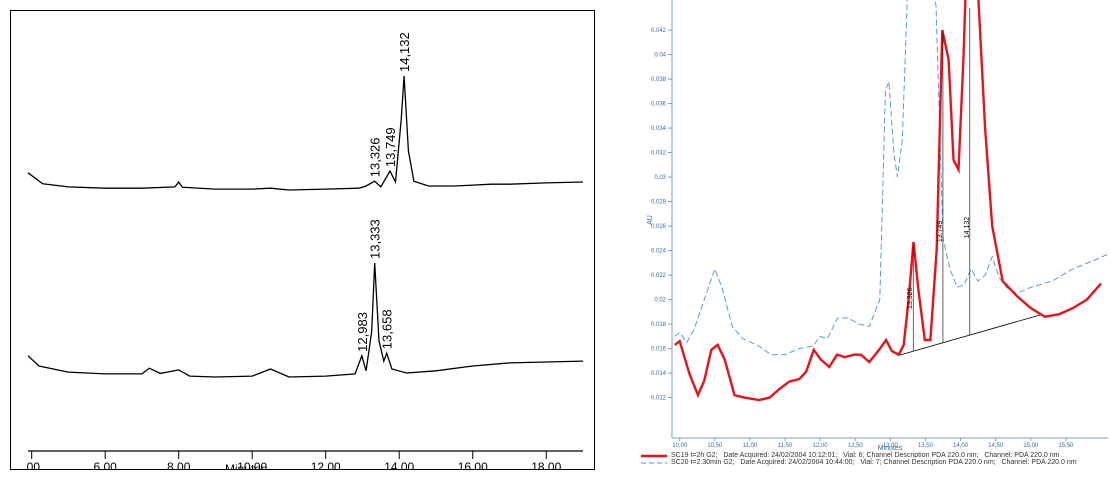 Image resolution: width=1110 pixels, height=480 pixels. Describe the element at coordinates (659, 154) in the screenshot. I see `y-tick-label: 0.032` at that location.